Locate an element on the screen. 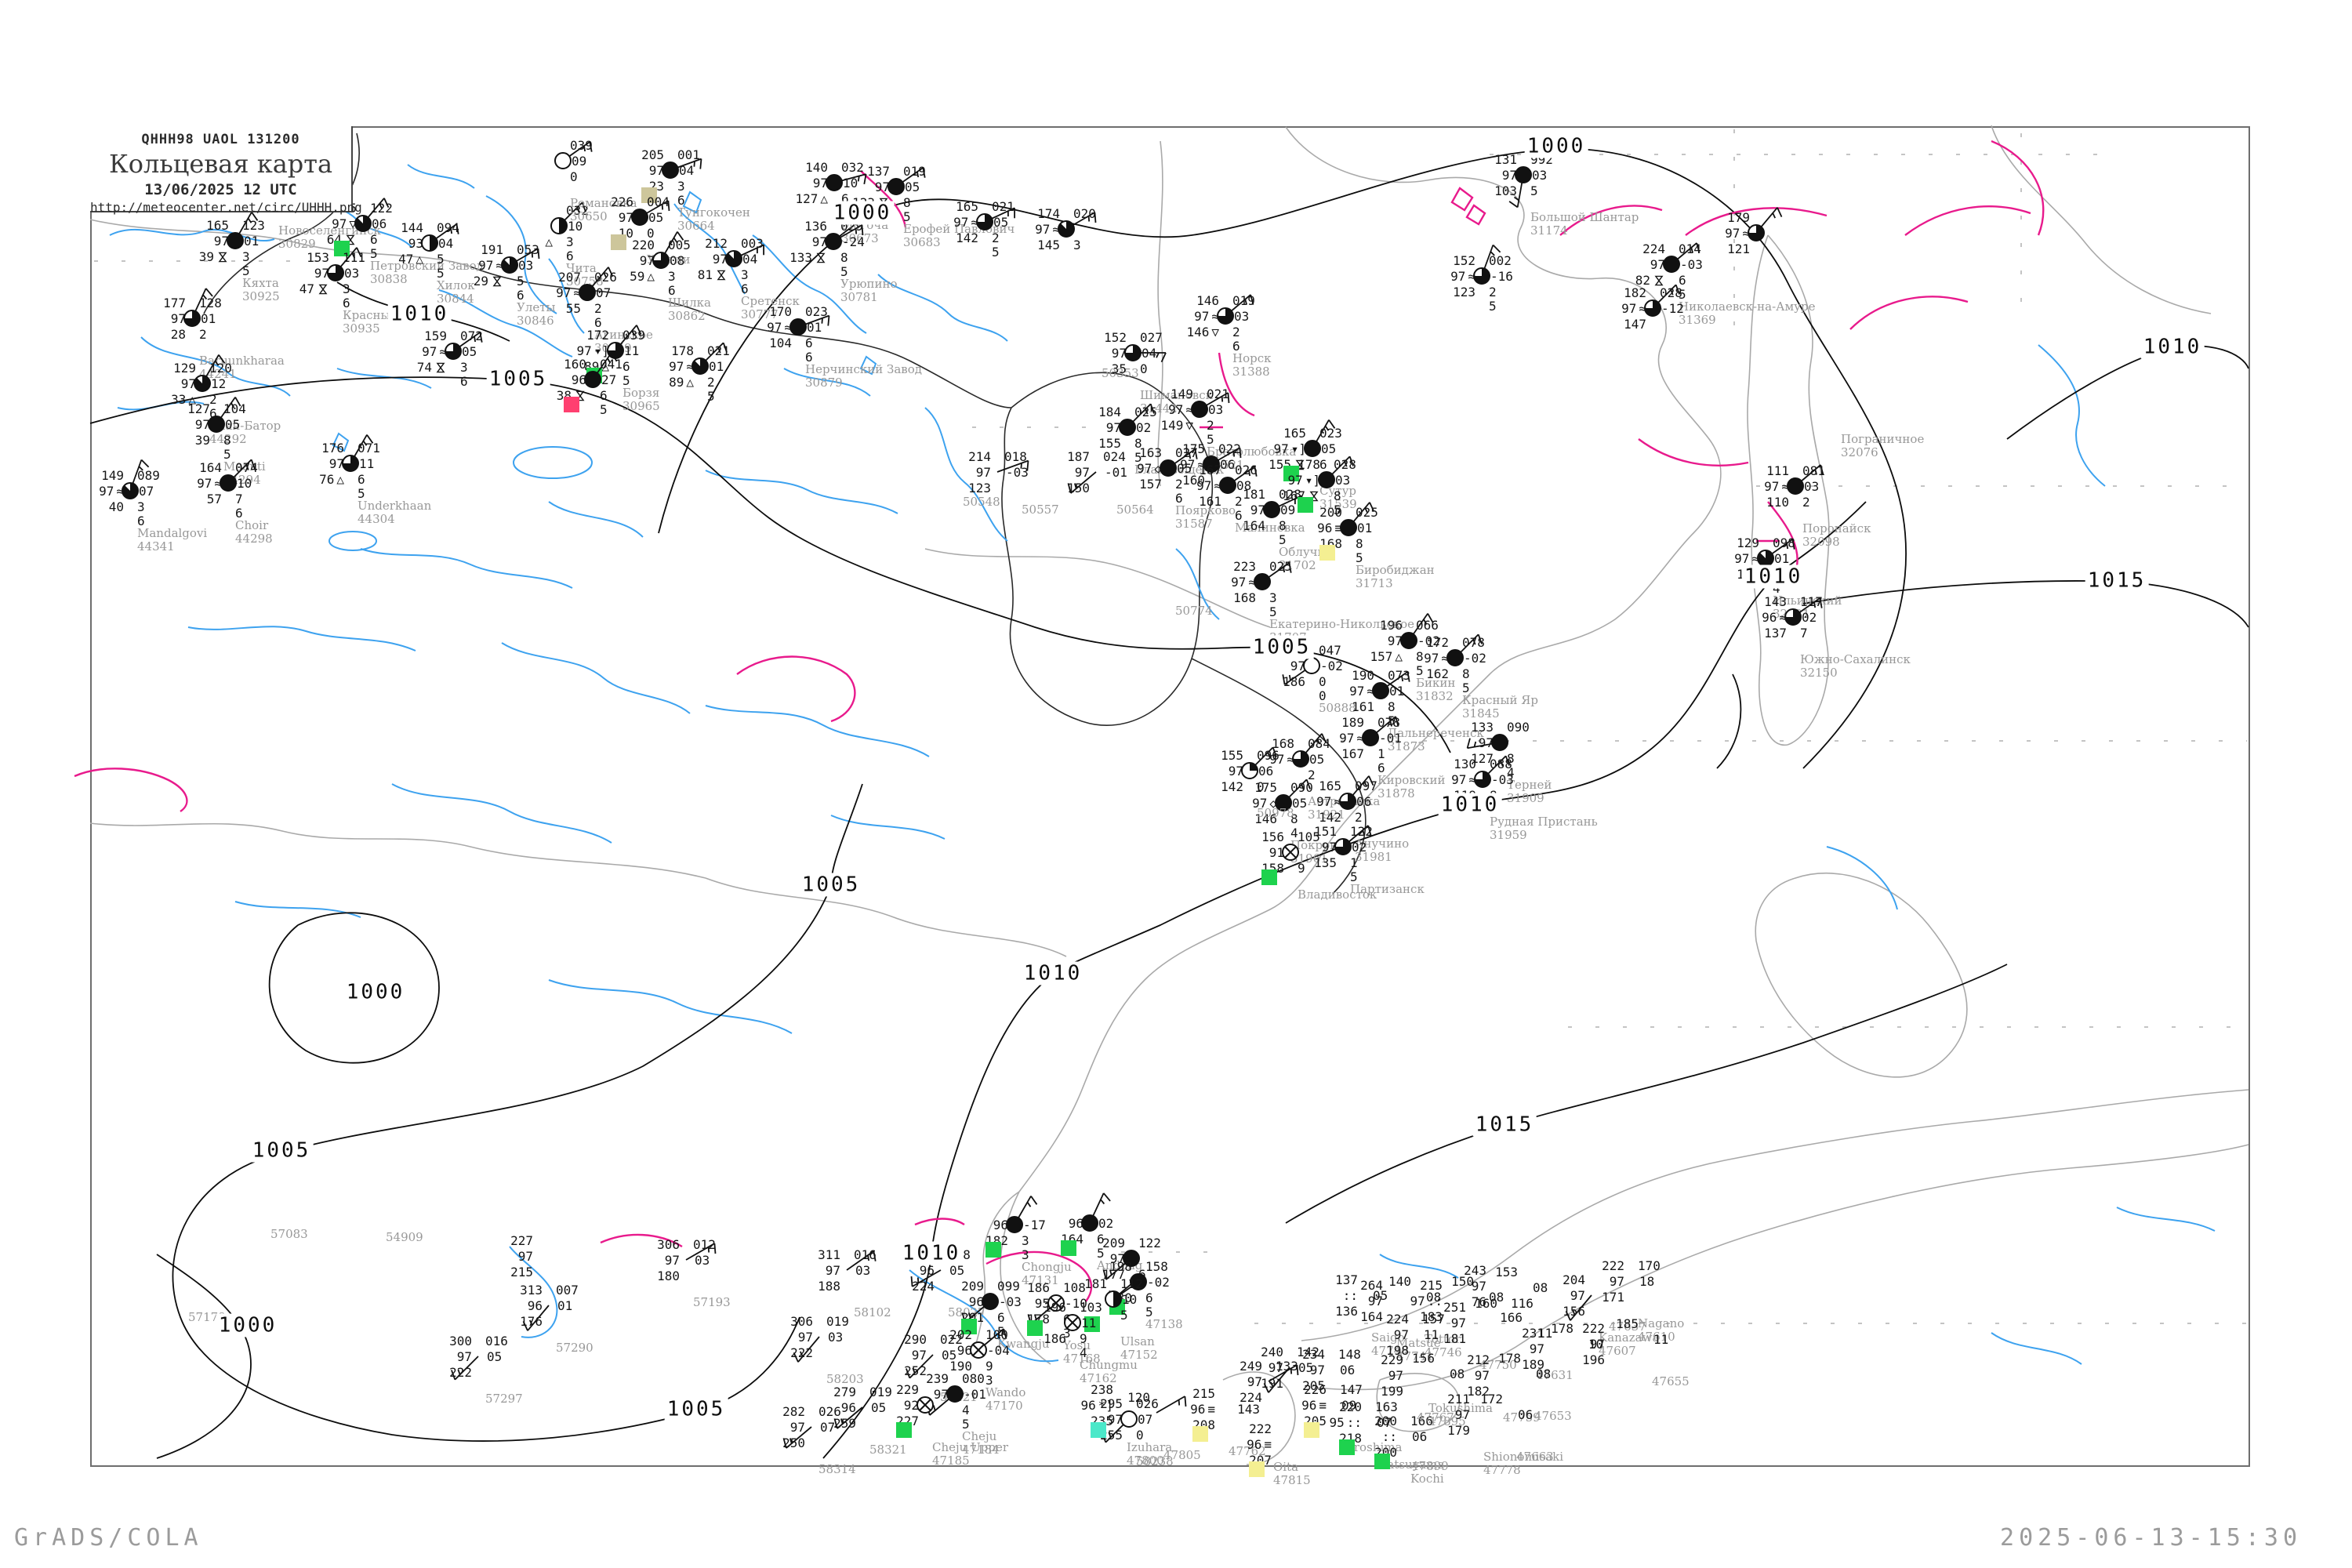 The height and width of the screenshot is (1568, 2352). value-dewpoint: 198 is located at coordinates (1397, 1350).